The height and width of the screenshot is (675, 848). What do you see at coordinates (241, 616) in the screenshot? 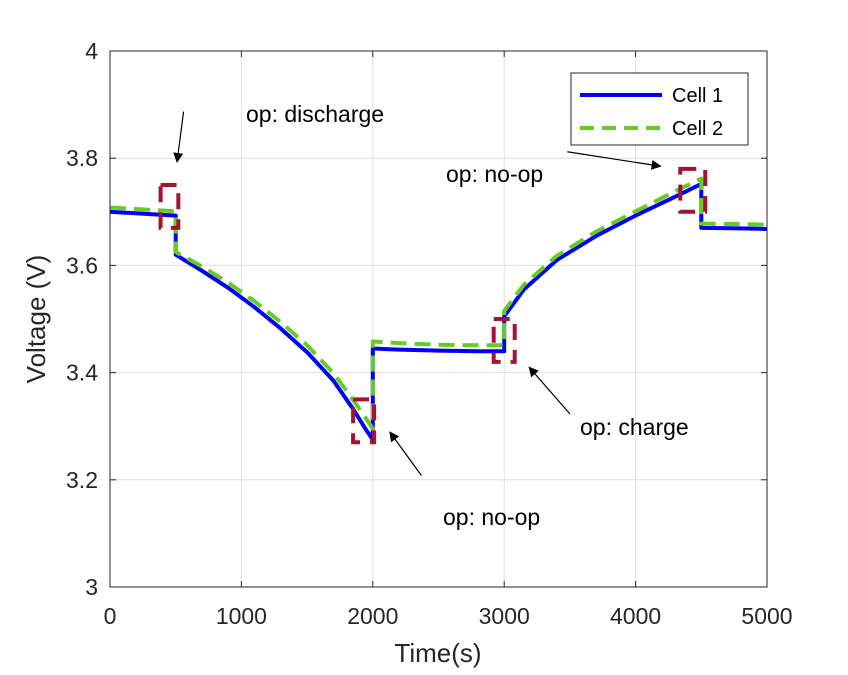
I see `x-tick-label: 1000` at bounding box center [241, 616].